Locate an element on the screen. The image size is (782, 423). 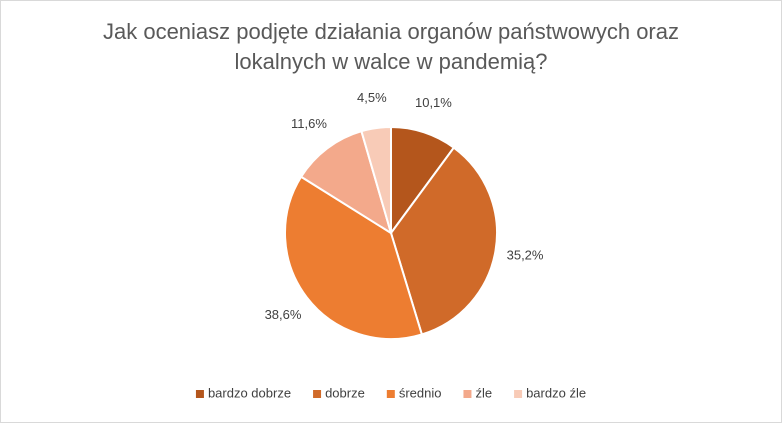
data-label: 38,6% is located at coordinates (283, 314).